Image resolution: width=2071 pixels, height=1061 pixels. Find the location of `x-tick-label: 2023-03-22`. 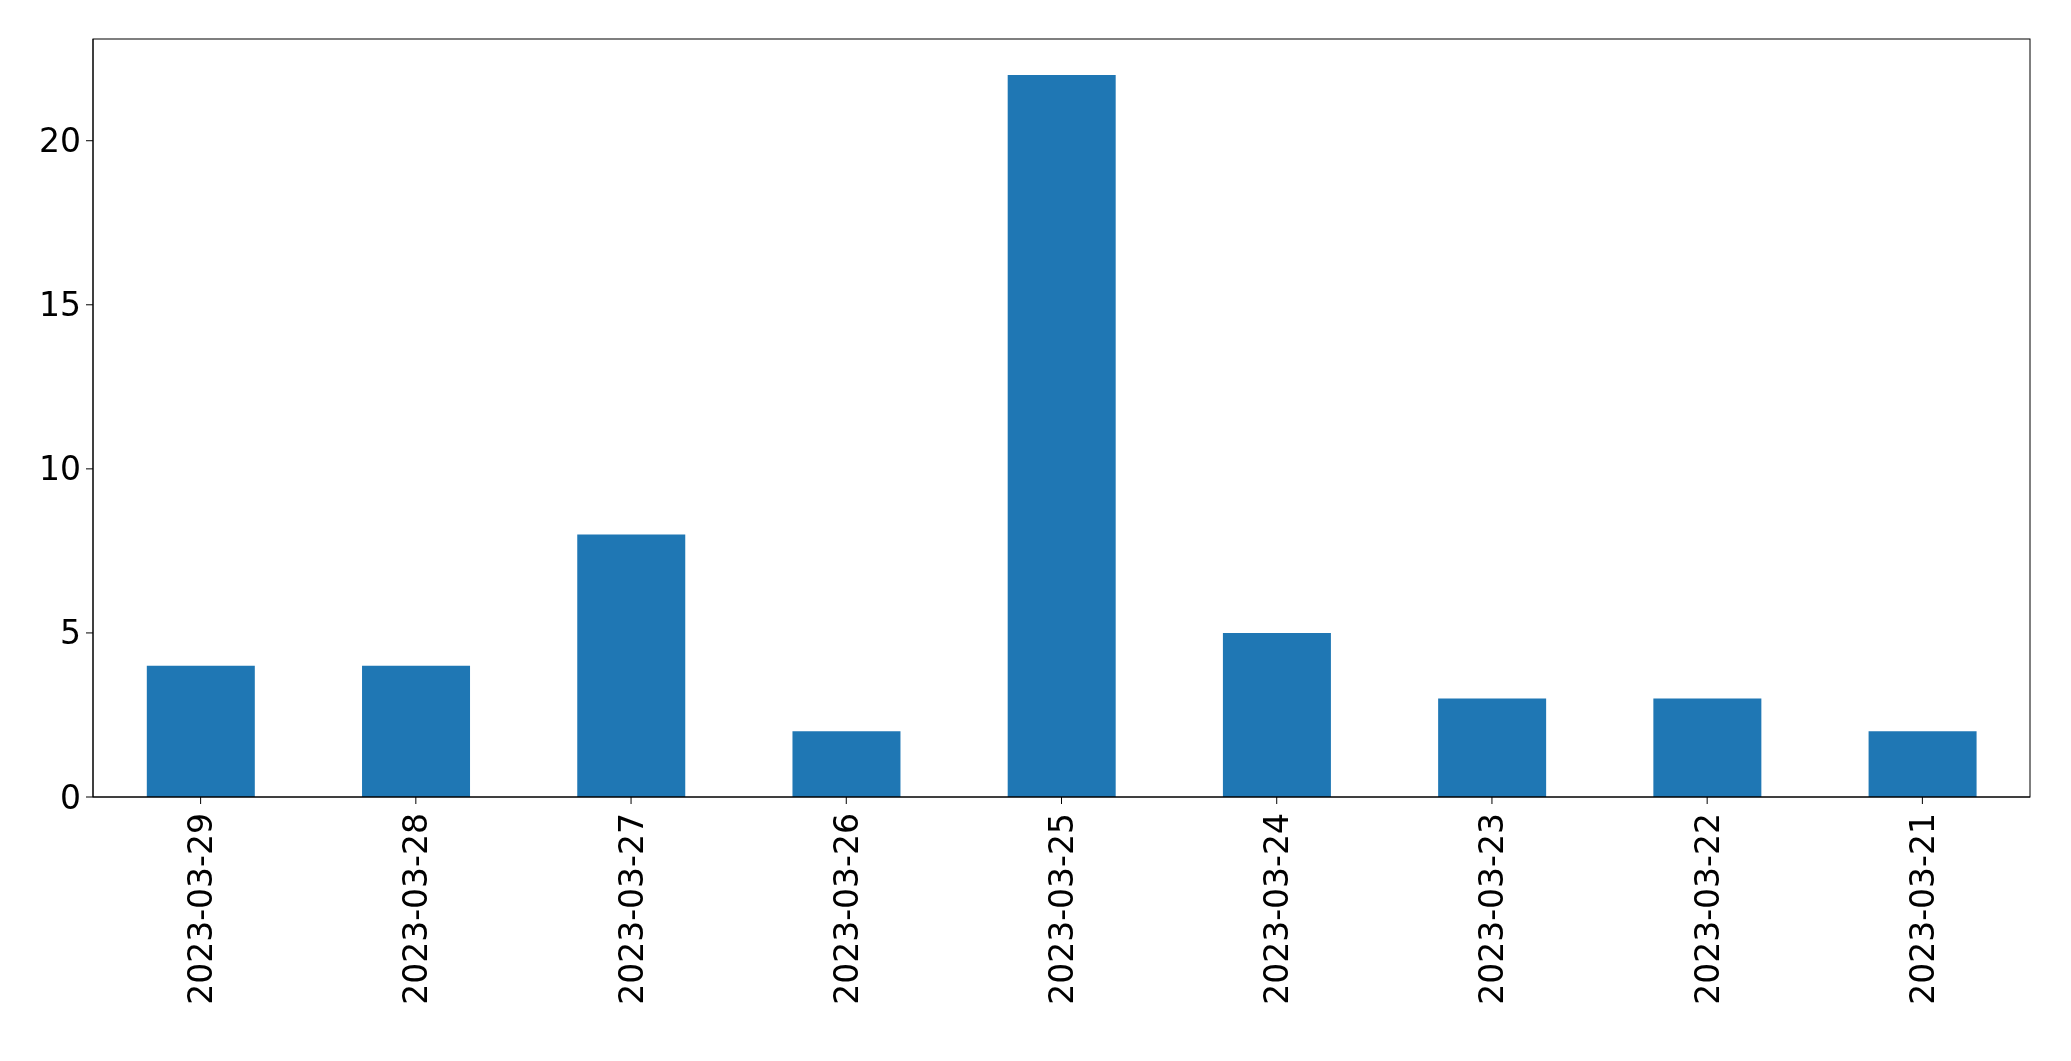

x-tick-label: 2023-03-22 is located at coordinates (1707, 909).